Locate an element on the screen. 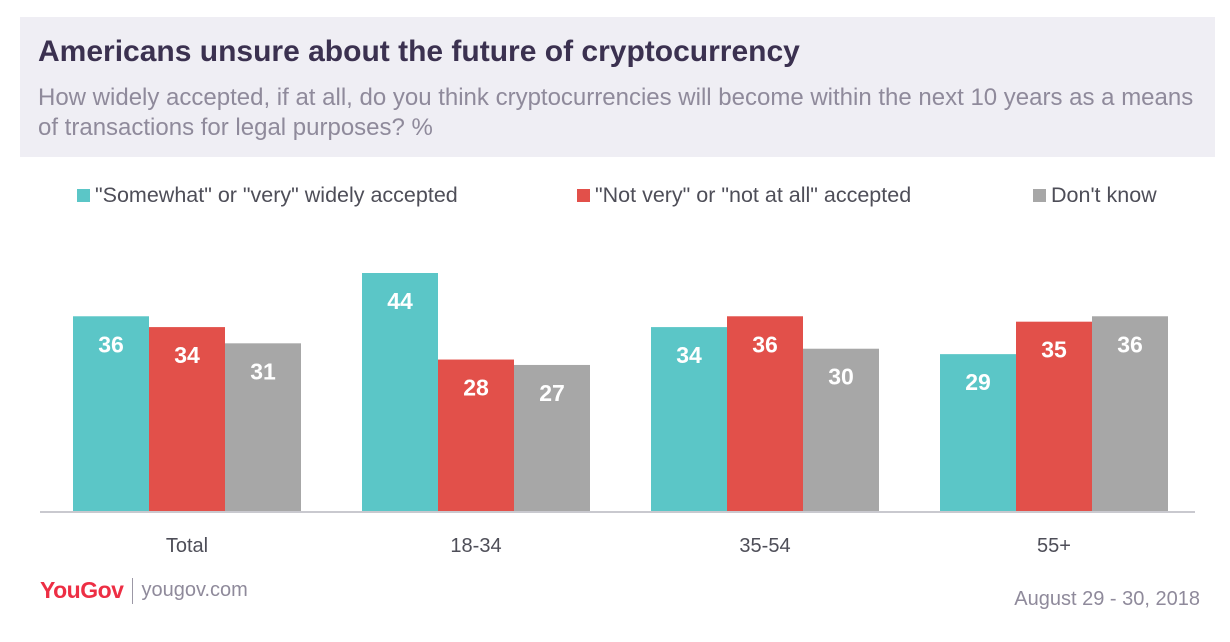  yougov-logo: You Gov yougov.com is located at coordinates (144, 590).